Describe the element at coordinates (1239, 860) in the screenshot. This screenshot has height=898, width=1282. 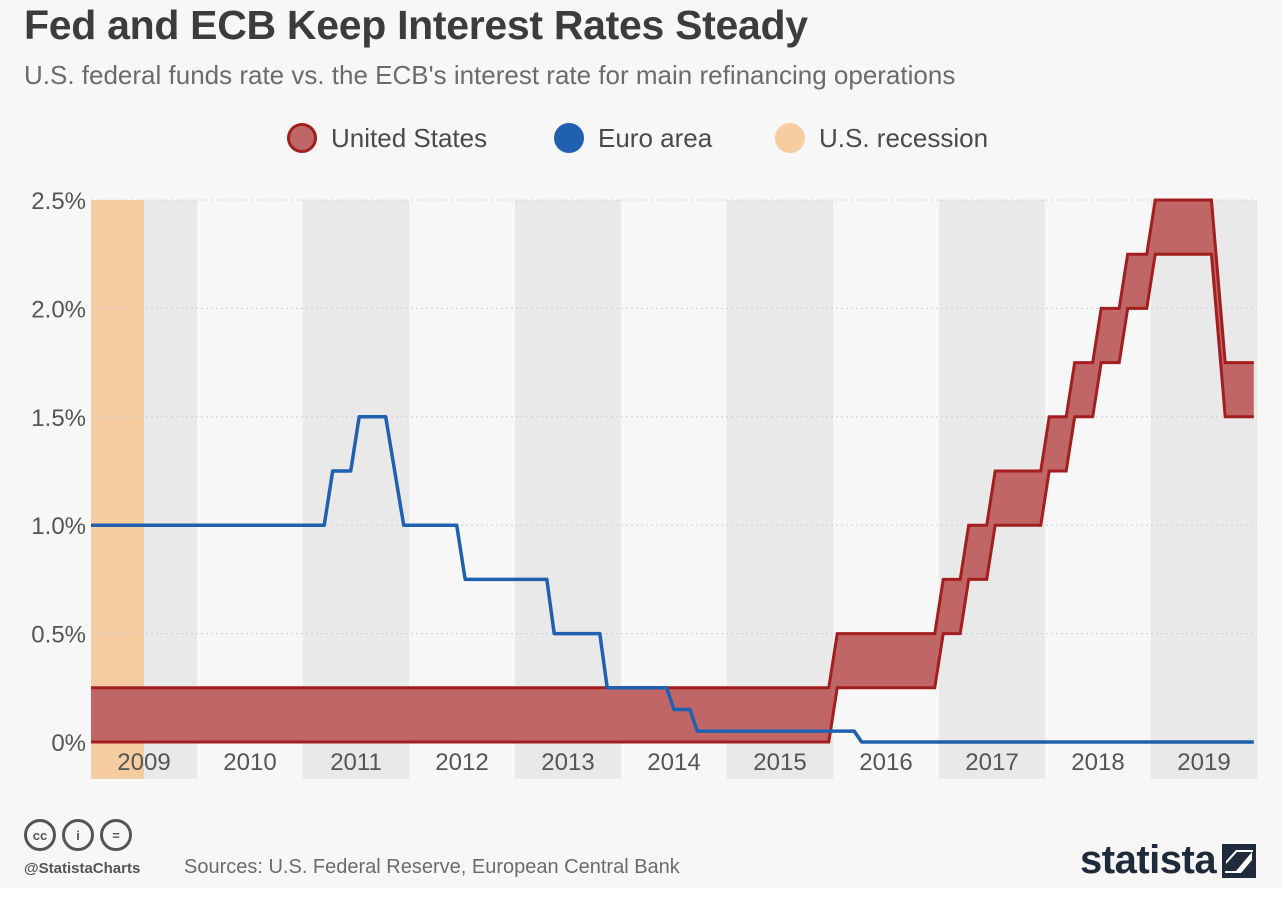
I see `statista-mark-icon` at that location.